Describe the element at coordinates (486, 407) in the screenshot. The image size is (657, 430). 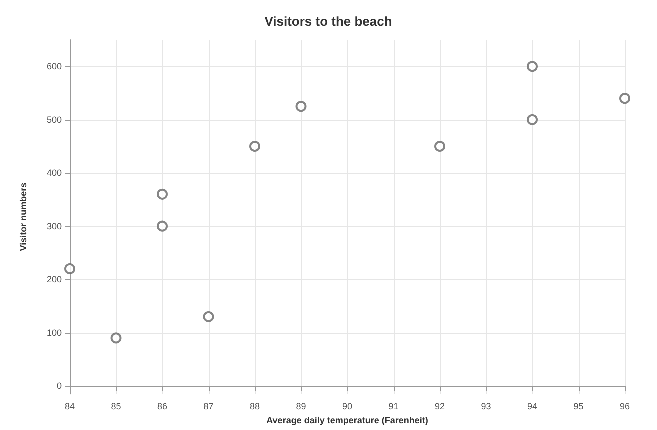
I see `x-tick-label: 93` at that location.